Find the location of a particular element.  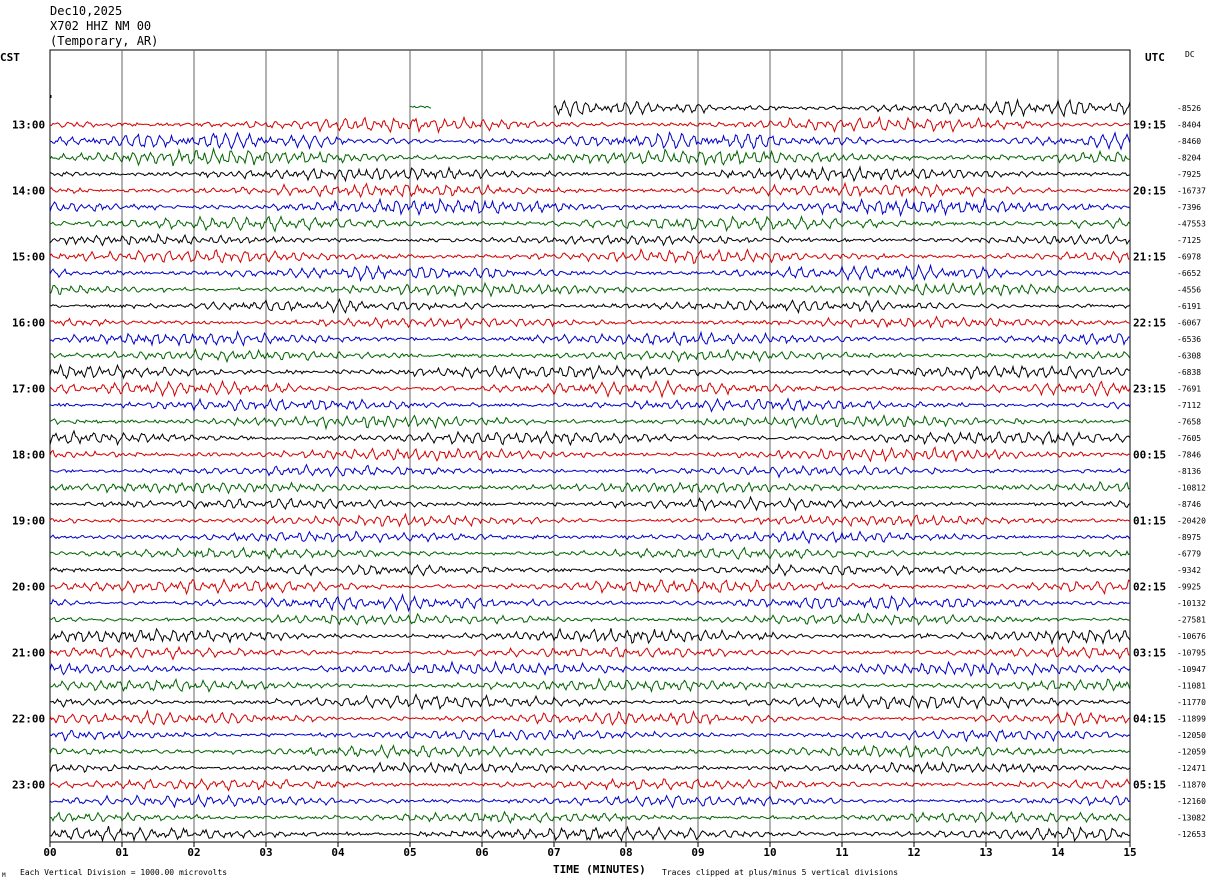

right-hour-label: 02:15 is located at coordinates (1149, 587).